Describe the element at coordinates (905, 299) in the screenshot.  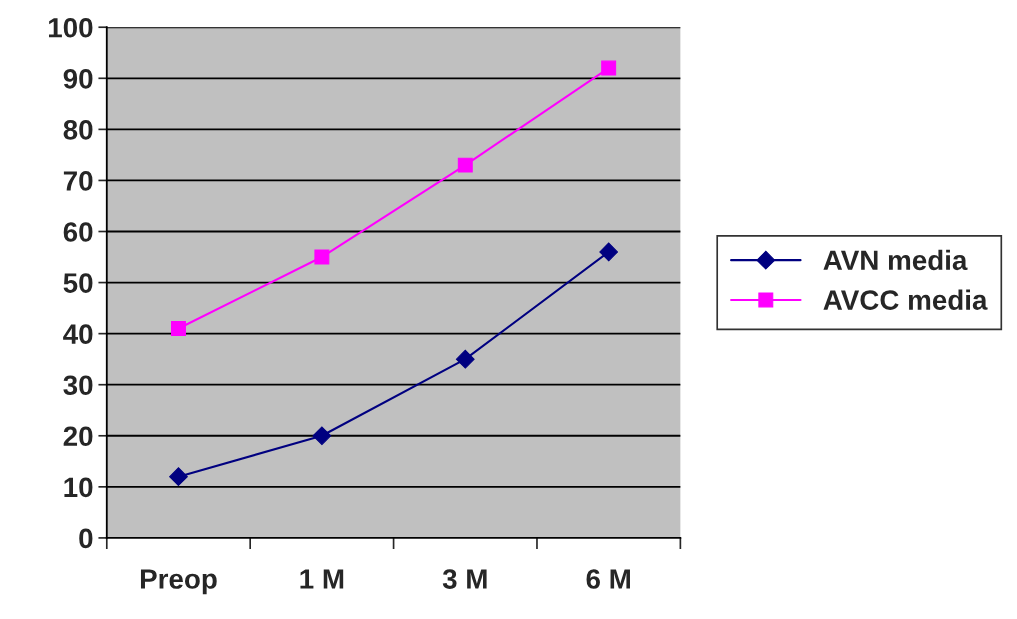
I see `legend-label: AVCC media` at that location.